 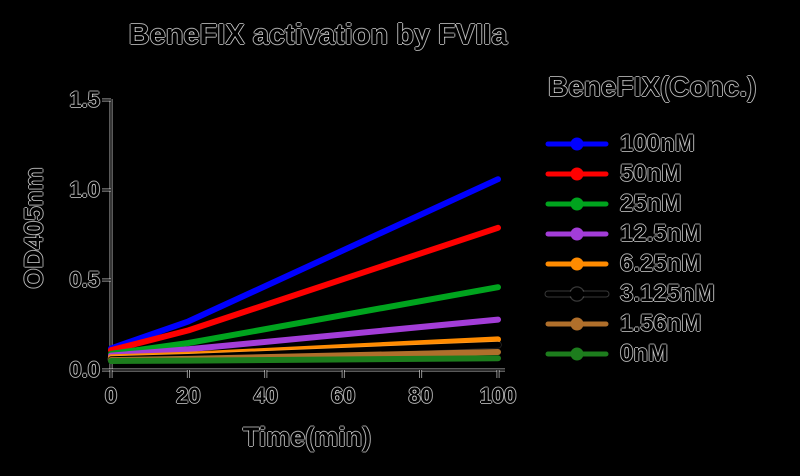 I want to click on legend-title: BeneFIX(Conc.), so click(x=652, y=86).